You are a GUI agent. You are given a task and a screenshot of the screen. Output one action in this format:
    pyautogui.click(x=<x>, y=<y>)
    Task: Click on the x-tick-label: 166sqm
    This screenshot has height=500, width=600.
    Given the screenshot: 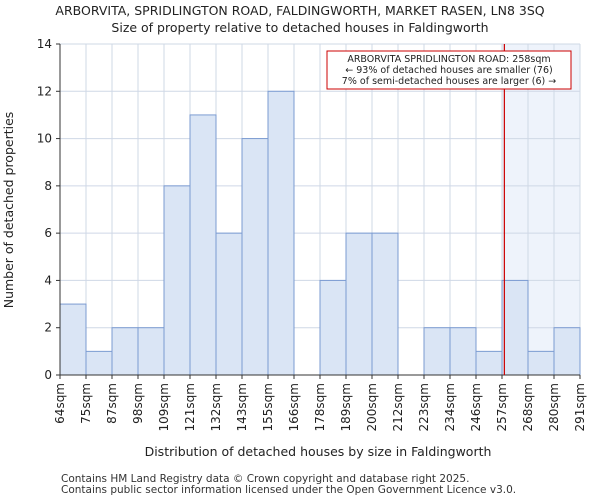 What is the action you would take?
    pyautogui.click(x=294, y=407)
    